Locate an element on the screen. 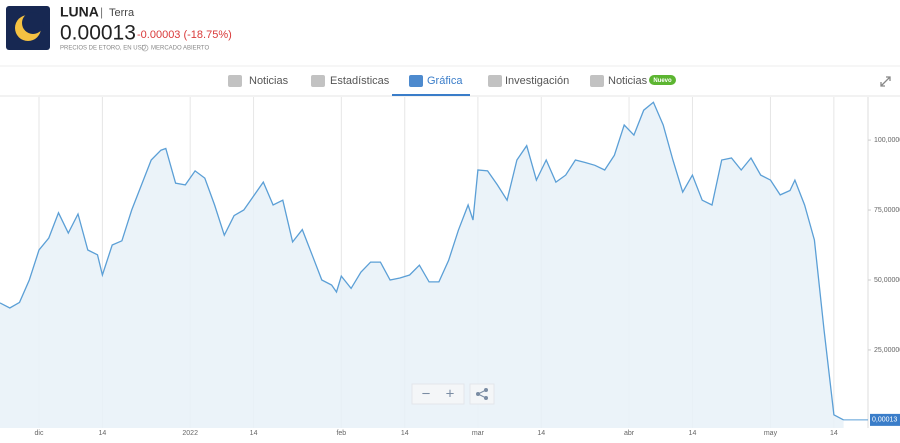  zoom-out: − is located at coordinates (426, 393).